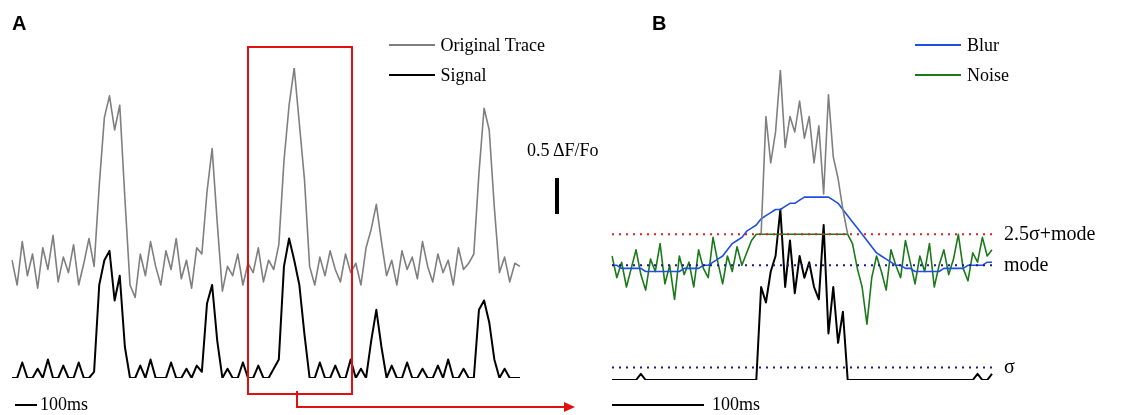 This screenshot has height=415, width=1124. What do you see at coordinates (1026, 263) in the screenshot?
I see `ref-line-label: mode` at bounding box center [1026, 263].